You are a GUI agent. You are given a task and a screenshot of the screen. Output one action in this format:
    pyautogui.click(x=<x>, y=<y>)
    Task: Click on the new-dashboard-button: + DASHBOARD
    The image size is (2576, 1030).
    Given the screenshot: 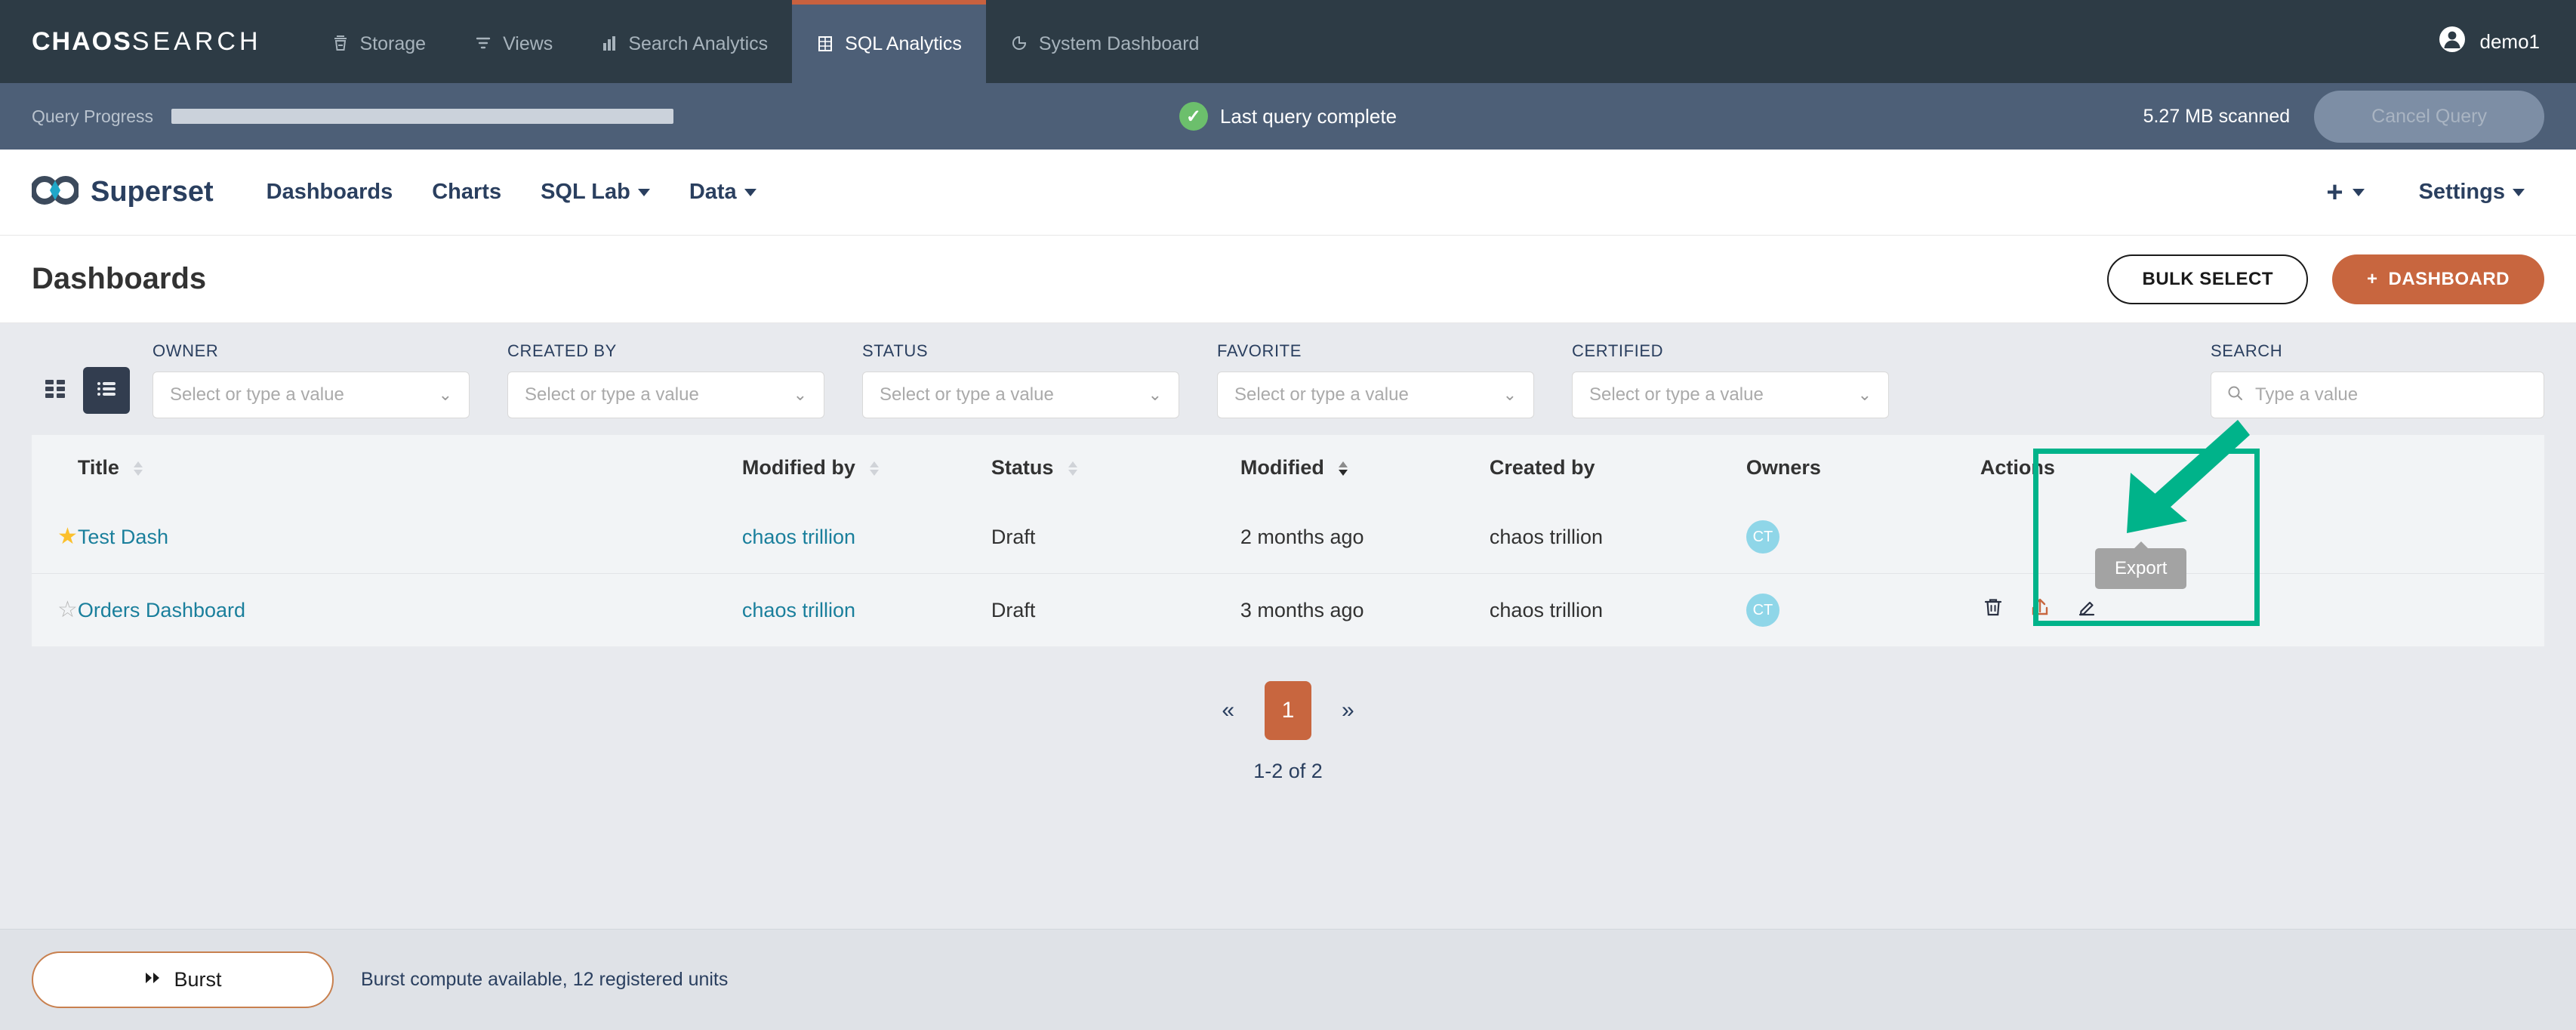 What is the action you would take?
    pyautogui.click(x=2437, y=279)
    